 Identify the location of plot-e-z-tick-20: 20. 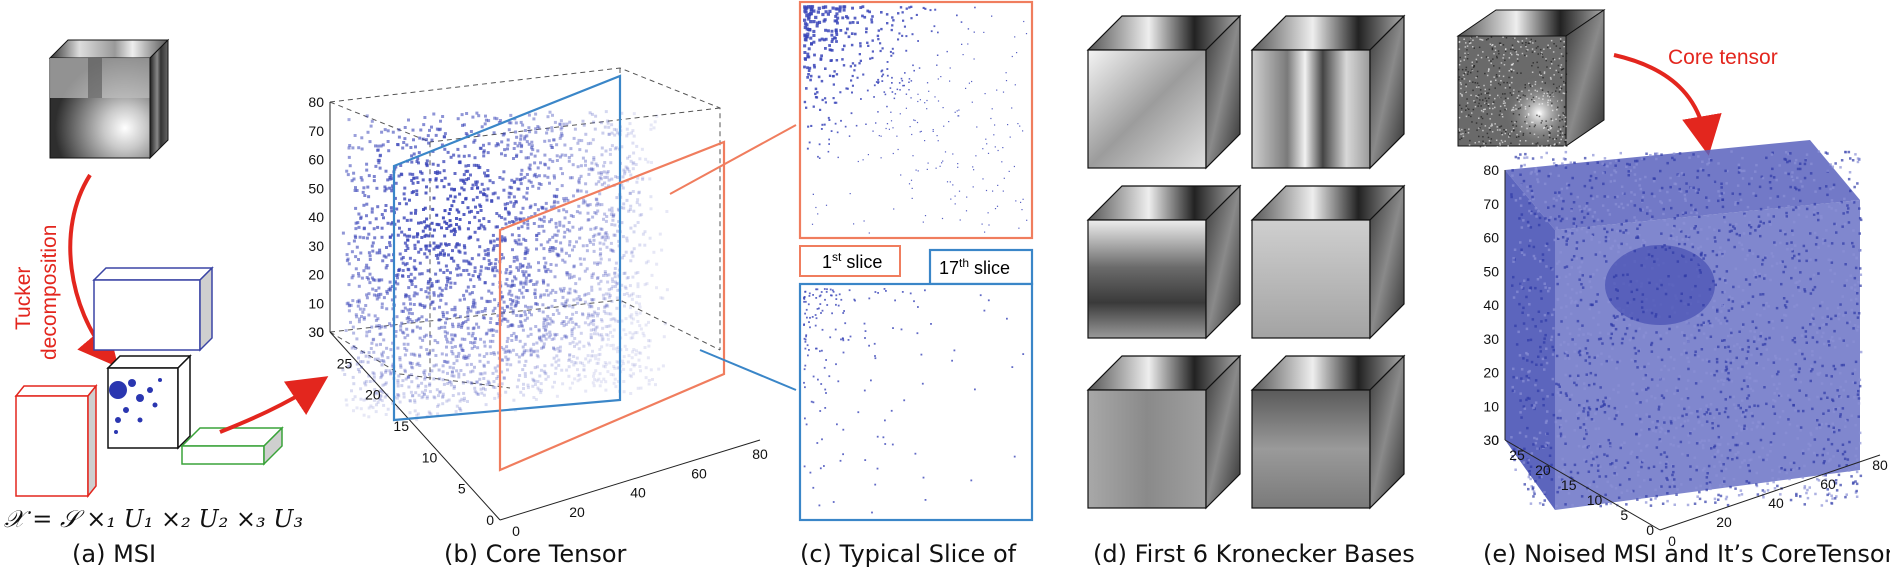
(1491, 373).